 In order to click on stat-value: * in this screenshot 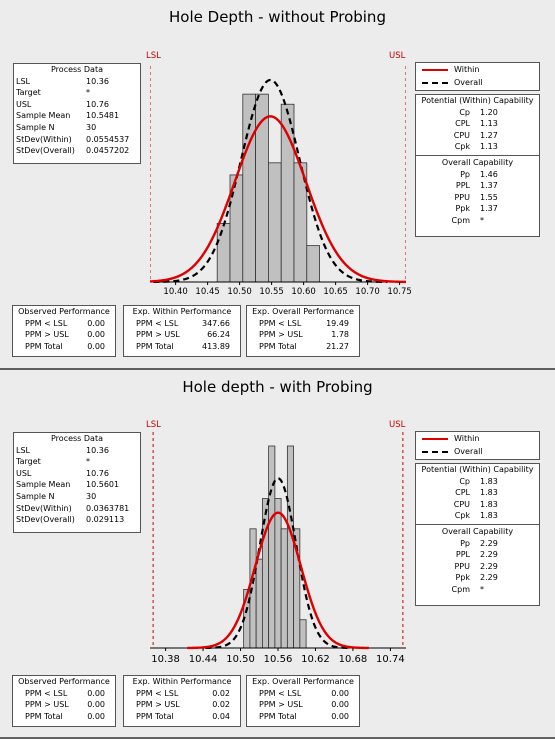, I will do `click(482, 589)`.